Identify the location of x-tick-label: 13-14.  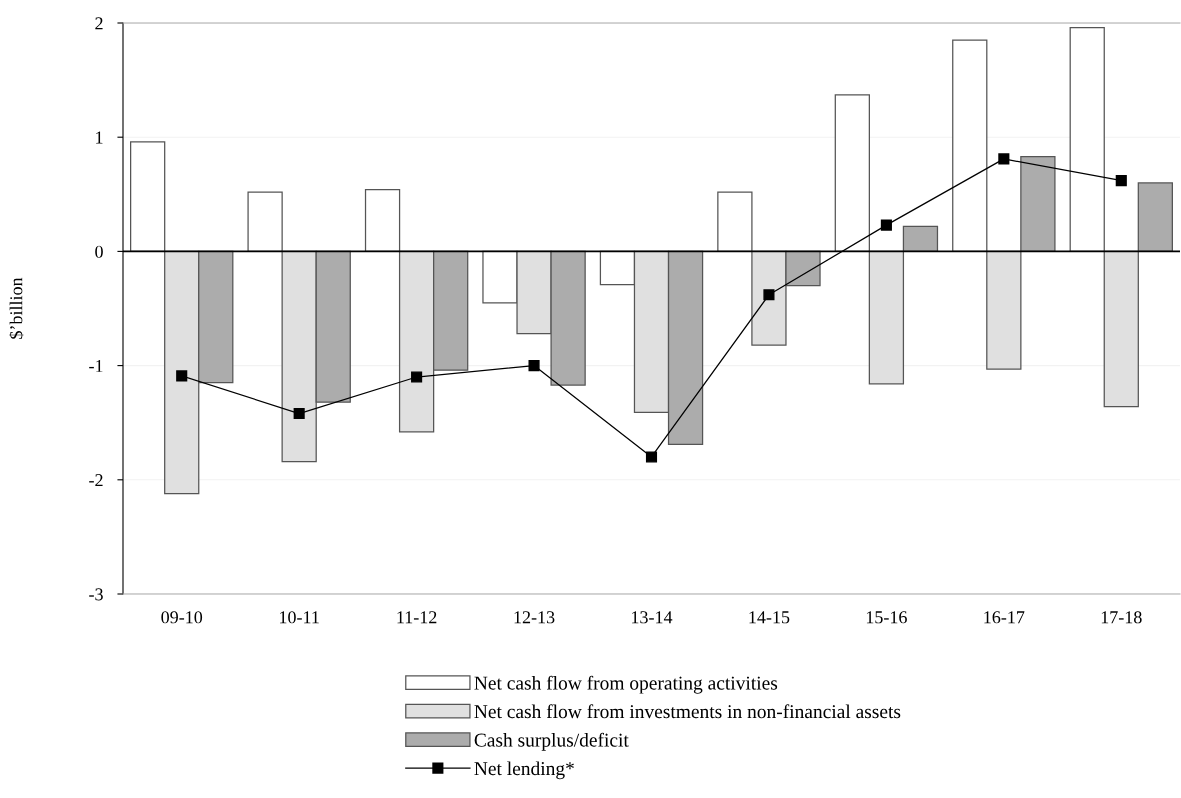
(652, 617).